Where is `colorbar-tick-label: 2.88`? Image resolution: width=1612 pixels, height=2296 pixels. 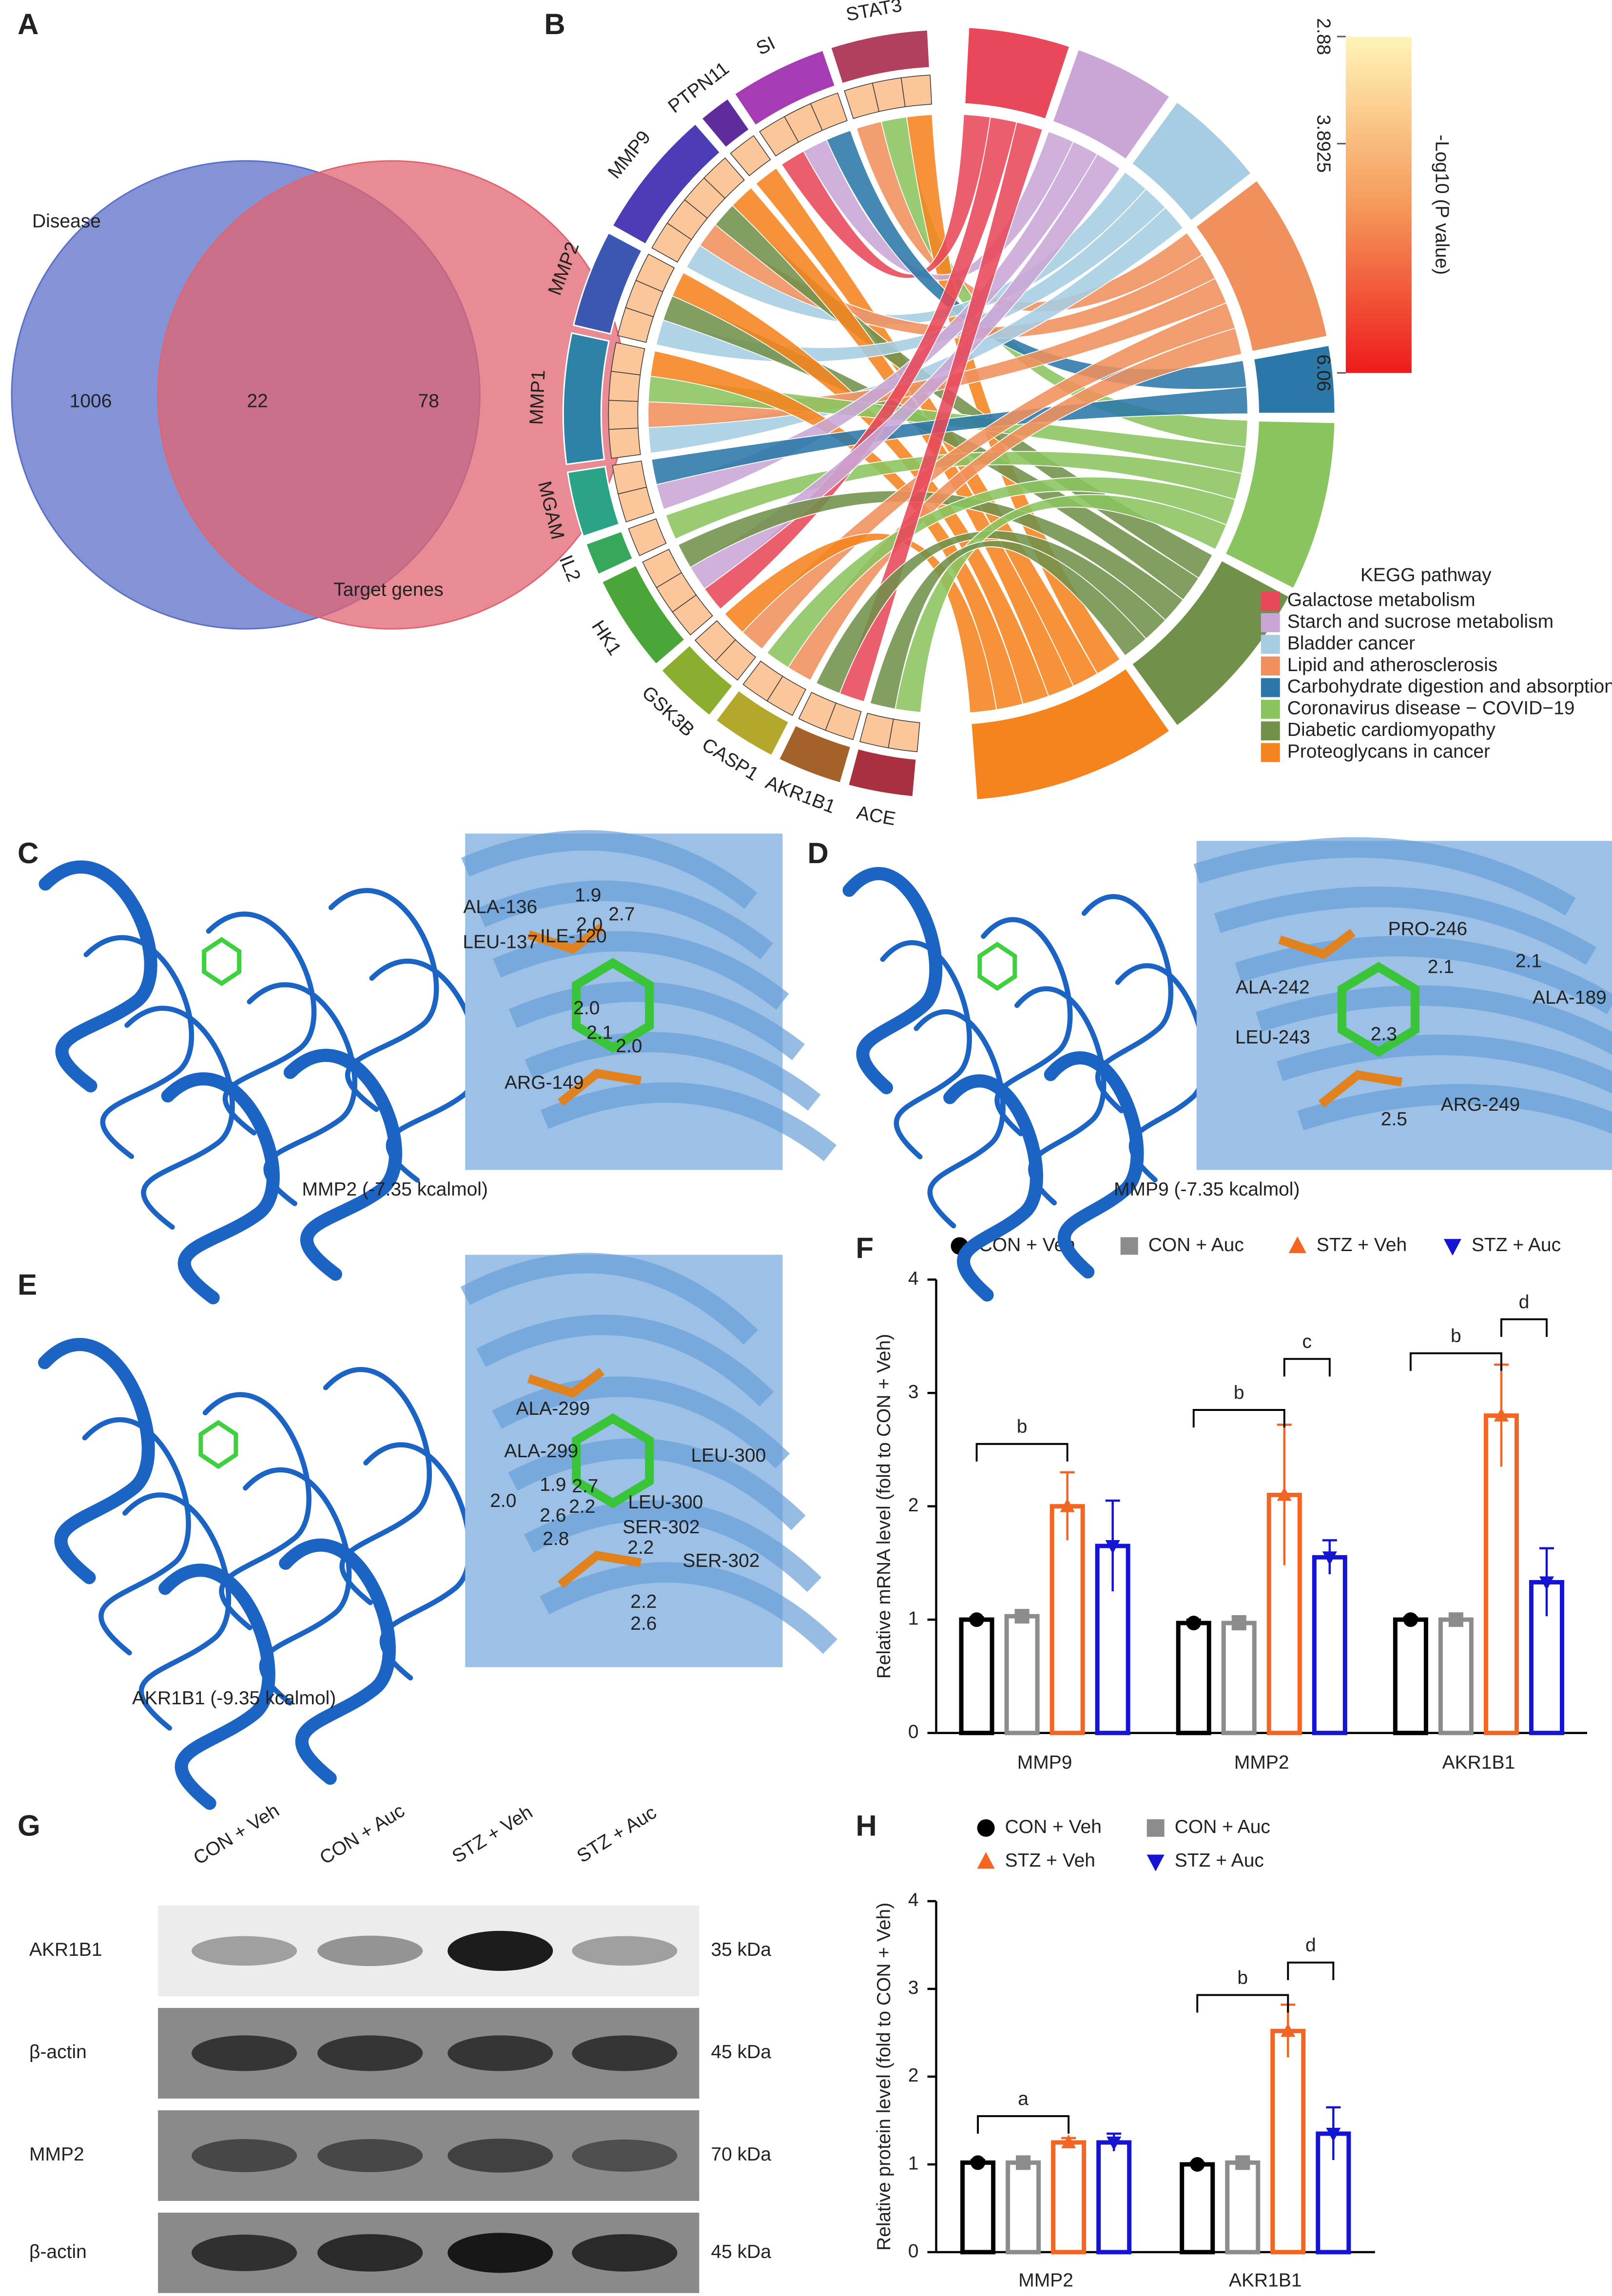
colorbar-tick-label: 2.88 is located at coordinates (1323, 36).